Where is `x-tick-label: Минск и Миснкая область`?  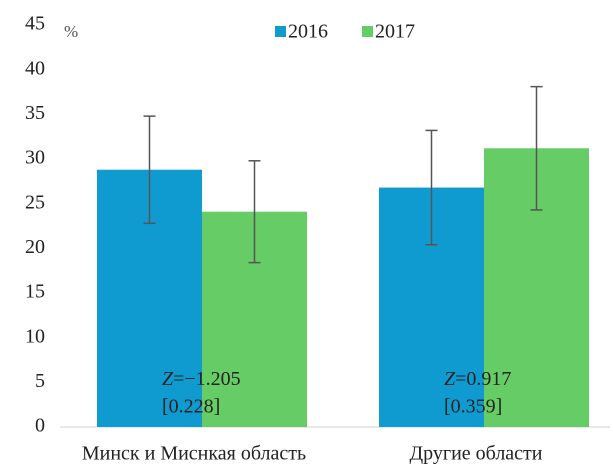
x-tick-label: Минск и Миснкая область is located at coordinates (194, 454).